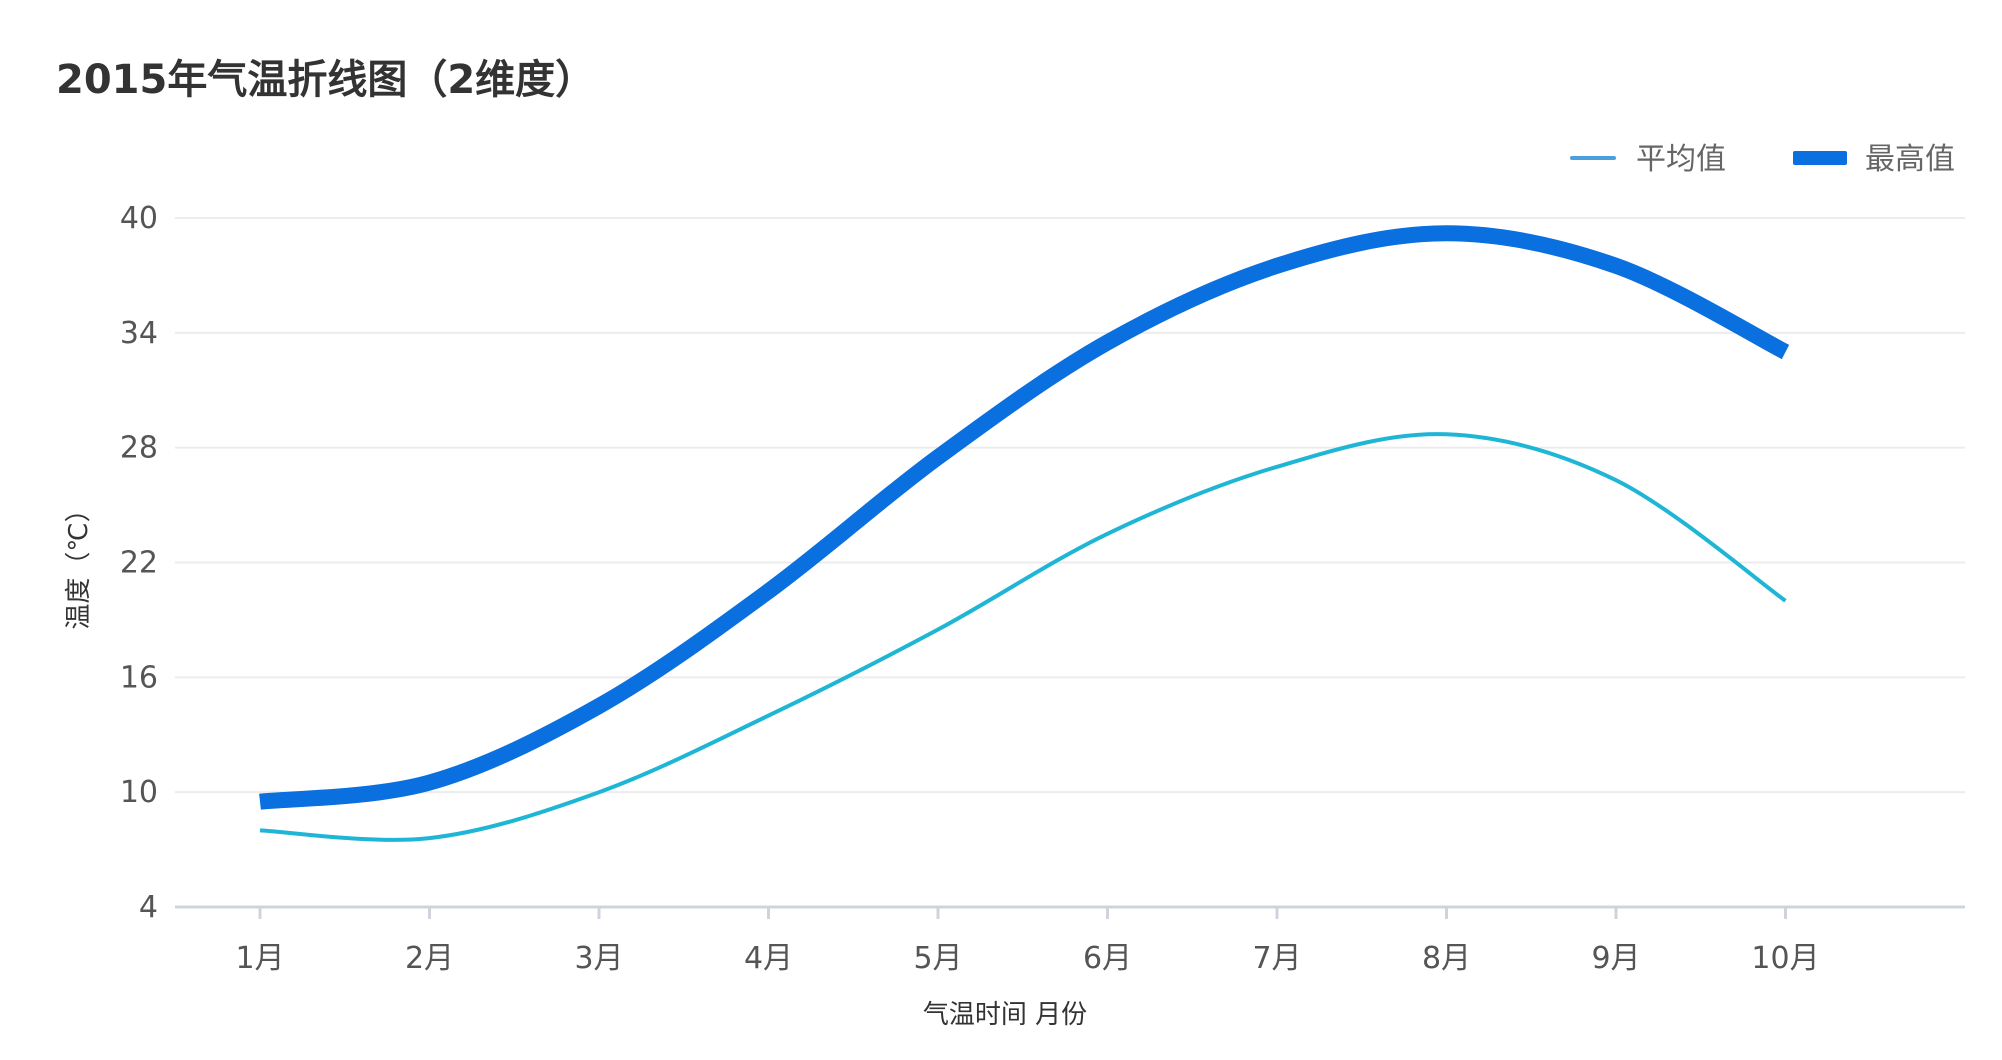 This screenshot has width=2002, height=1060. Describe the element at coordinates (1005, 1015) in the screenshot. I see `x-axis-title: 气温时间 月份` at that location.